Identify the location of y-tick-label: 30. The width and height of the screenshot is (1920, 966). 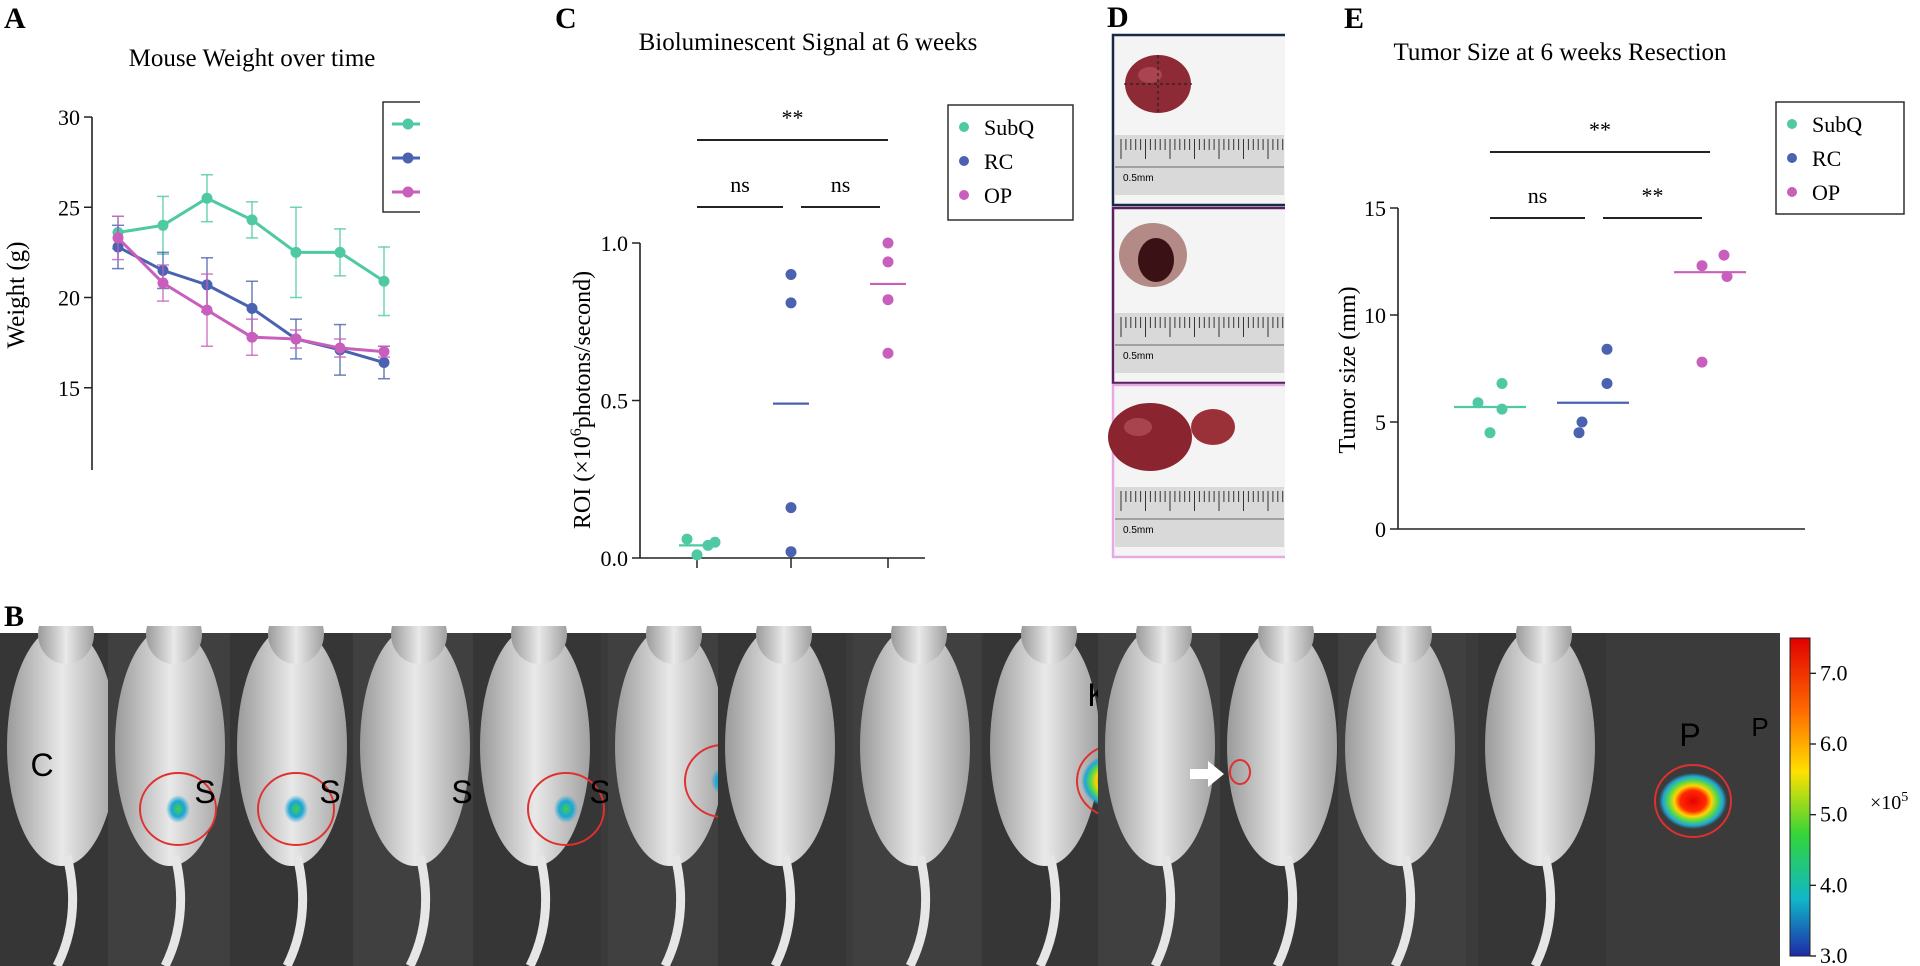
(69, 117).